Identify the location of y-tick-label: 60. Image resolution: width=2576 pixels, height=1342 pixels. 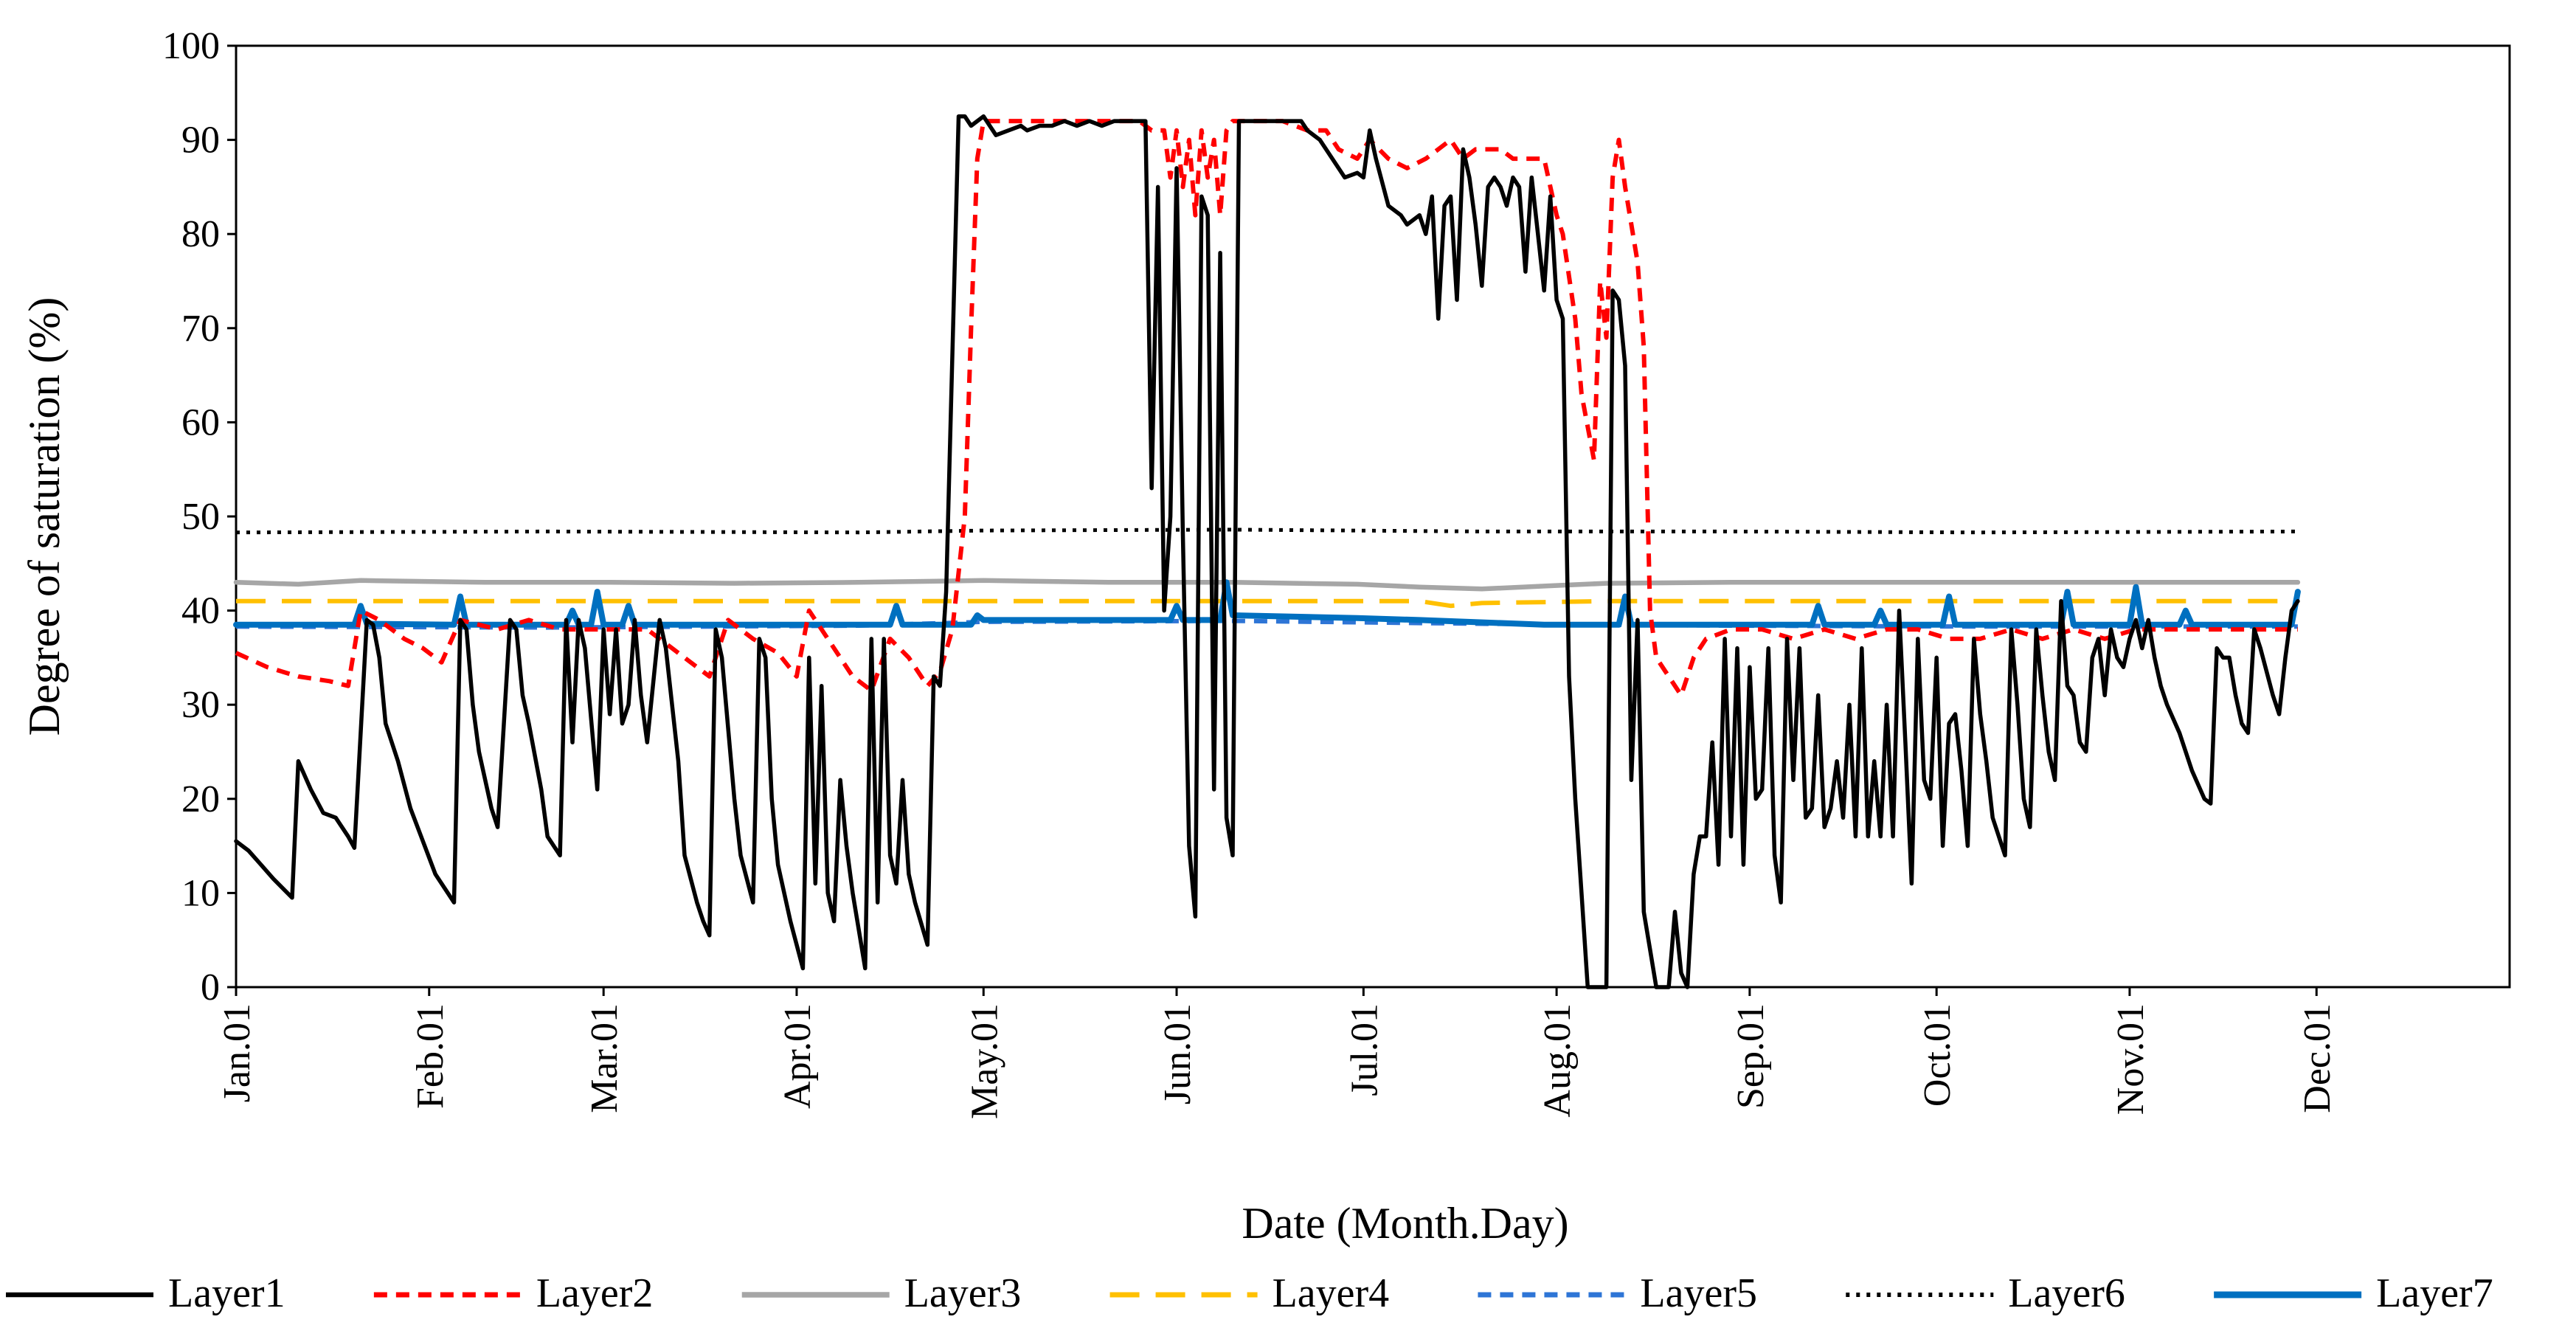
(201, 422).